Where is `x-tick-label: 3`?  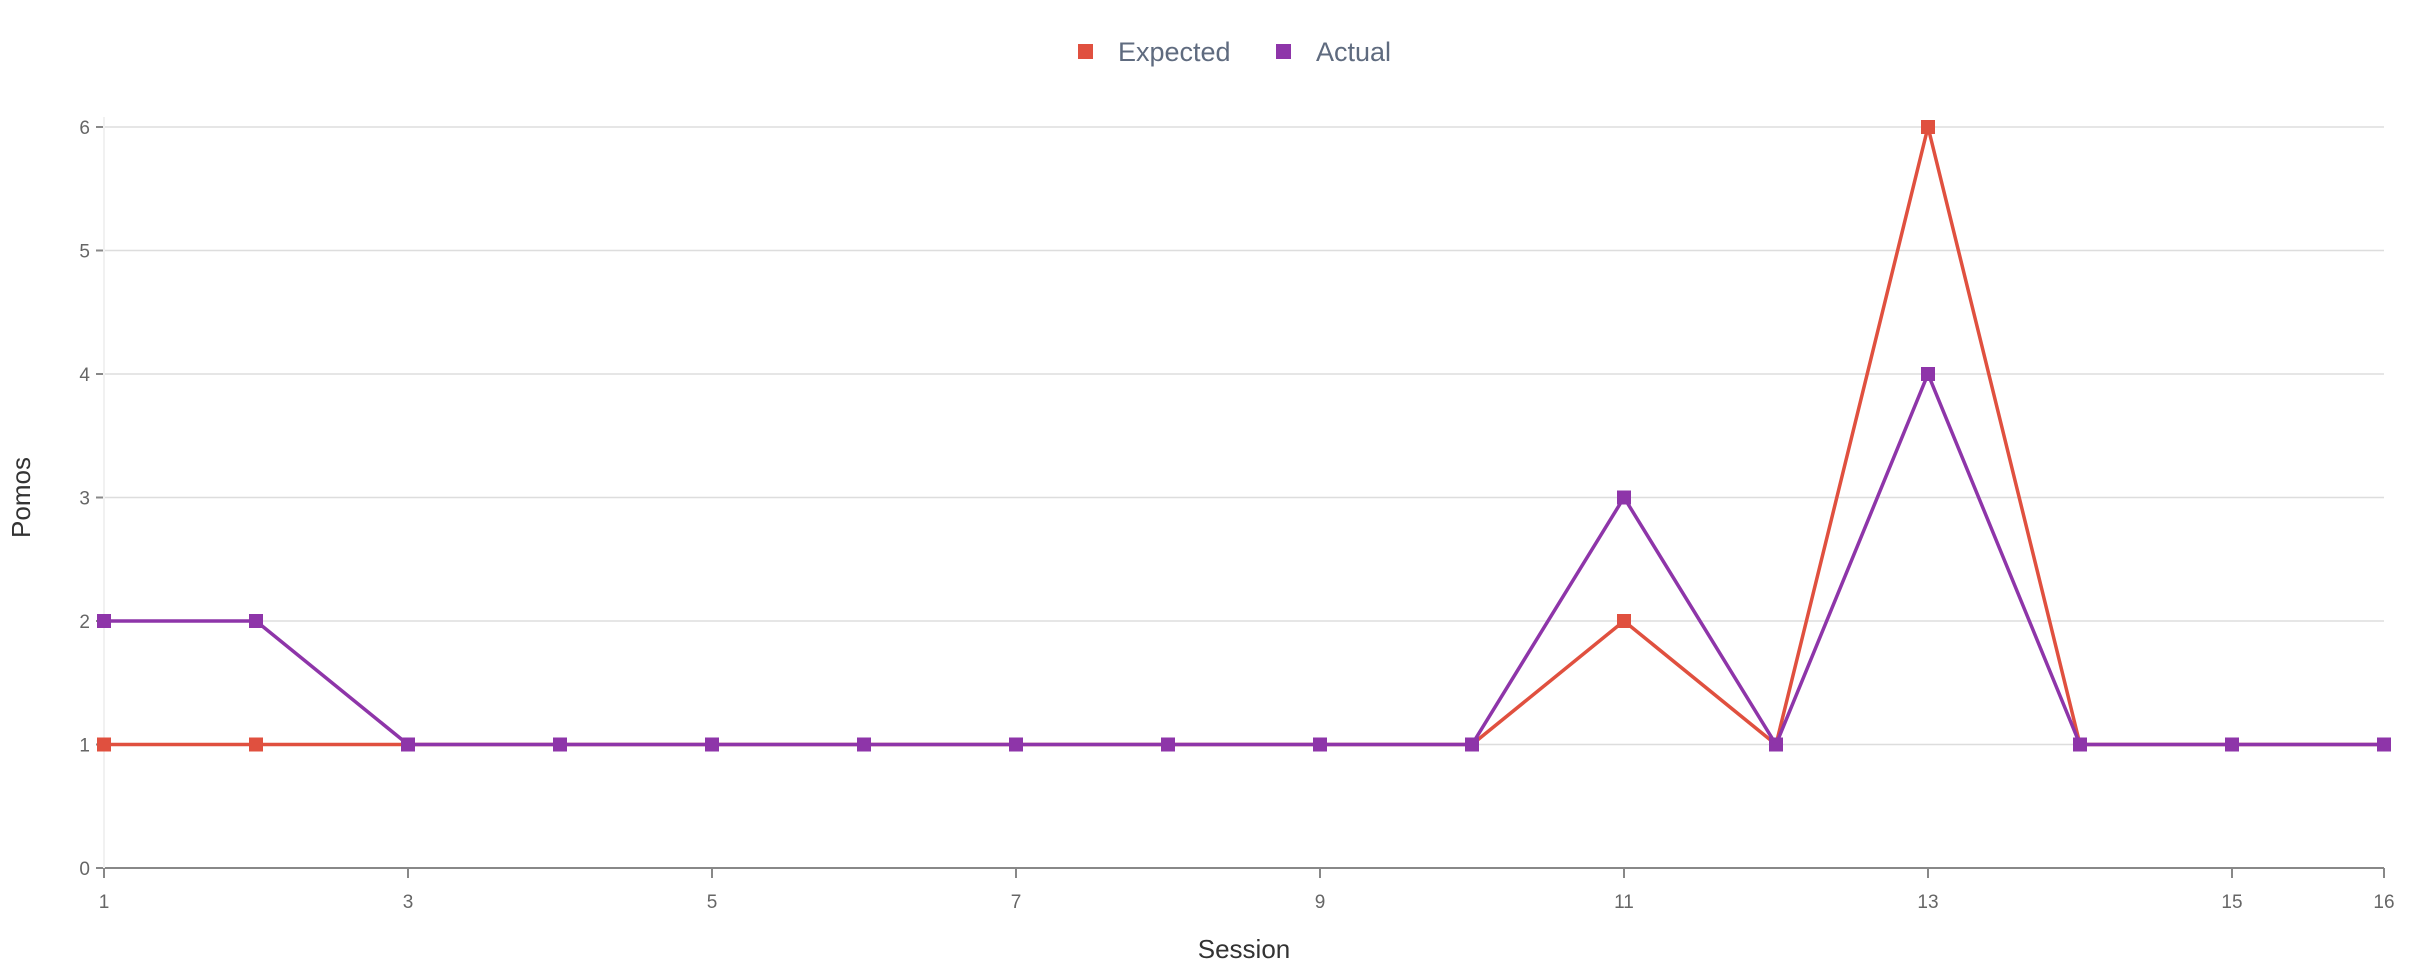
x-tick-label: 3 is located at coordinates (408, 902).